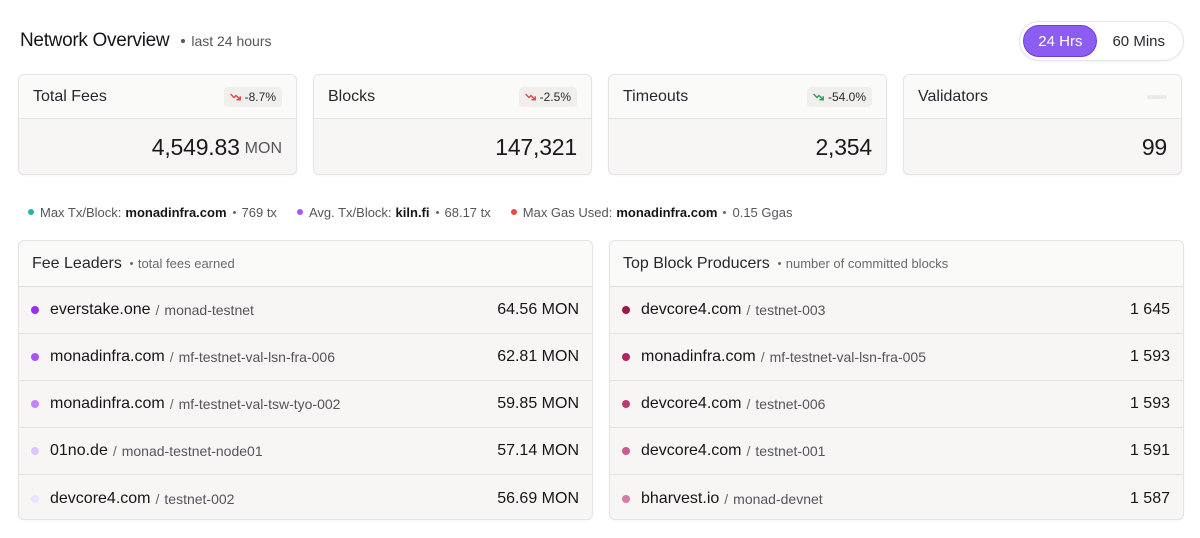 This screenshot has width=1200, height=538. What do you see at coordinates (1154, 146) in the screenshot?
I see `card-value: 99` at bounding box center [1154, 146].